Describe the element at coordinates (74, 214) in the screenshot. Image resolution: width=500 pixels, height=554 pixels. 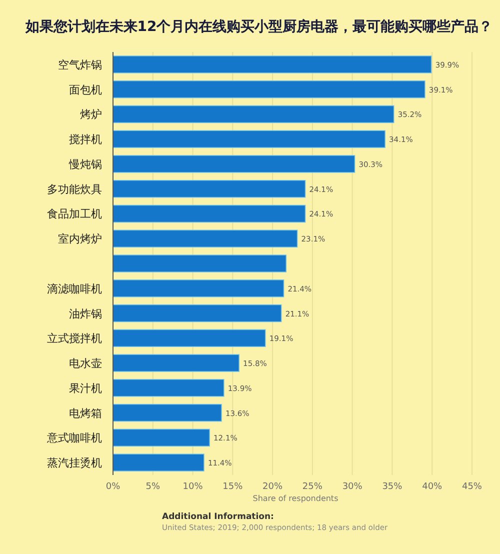
I see `y-tick-label: 食品加工机` at that location.